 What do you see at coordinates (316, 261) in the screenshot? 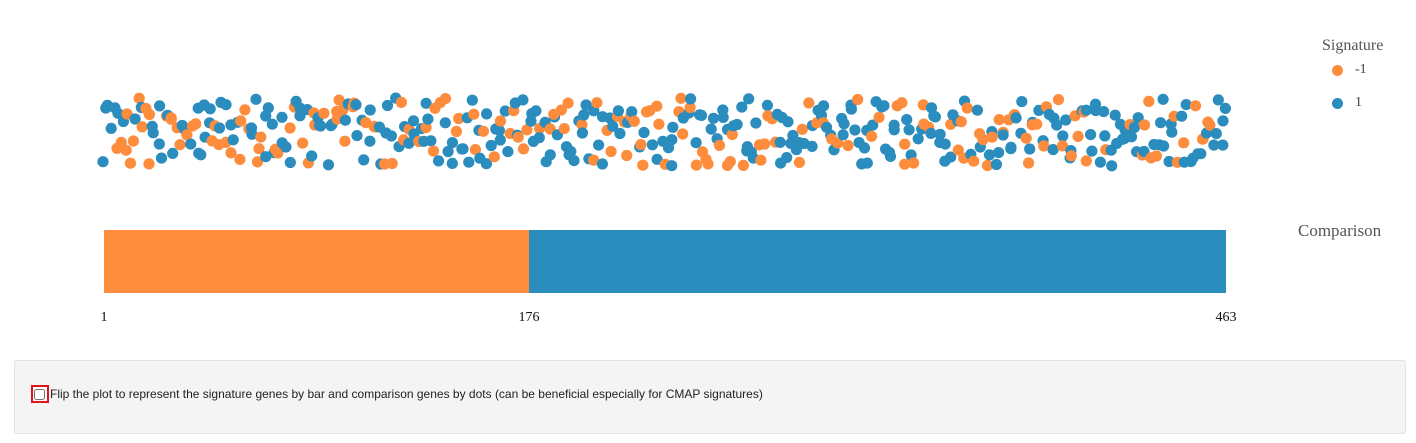
I see `bar-segment` at bounding box center [316, 261].